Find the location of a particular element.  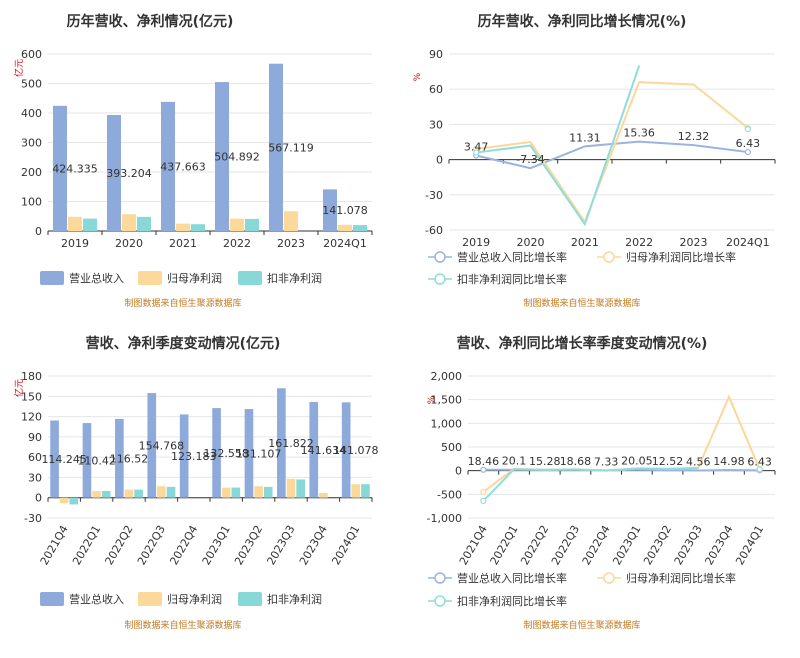

data-label: 123.183 is located at coordinates (194, 456).